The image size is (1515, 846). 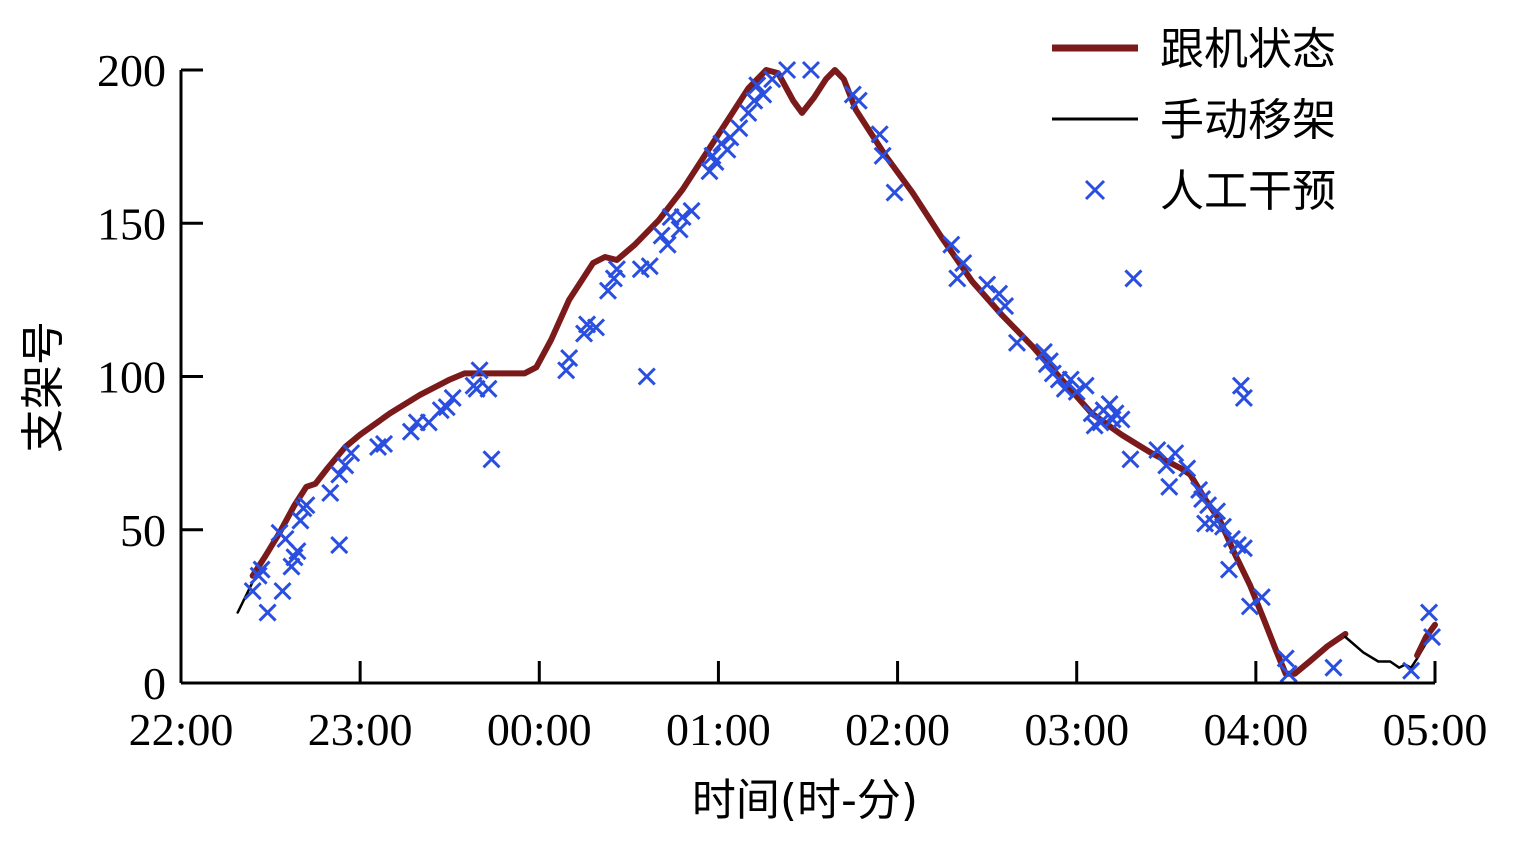 What do you see at coordinates (1076, 729) in the screenshot?
I see `x-tick-label: 03:00` at bounding box center [1076, 729].